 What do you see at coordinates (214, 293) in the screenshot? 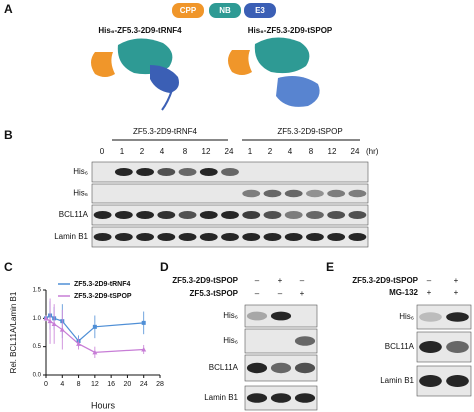
I see `condition-label: ZF5.3-tSPOP` at bounding box center [214, 293].